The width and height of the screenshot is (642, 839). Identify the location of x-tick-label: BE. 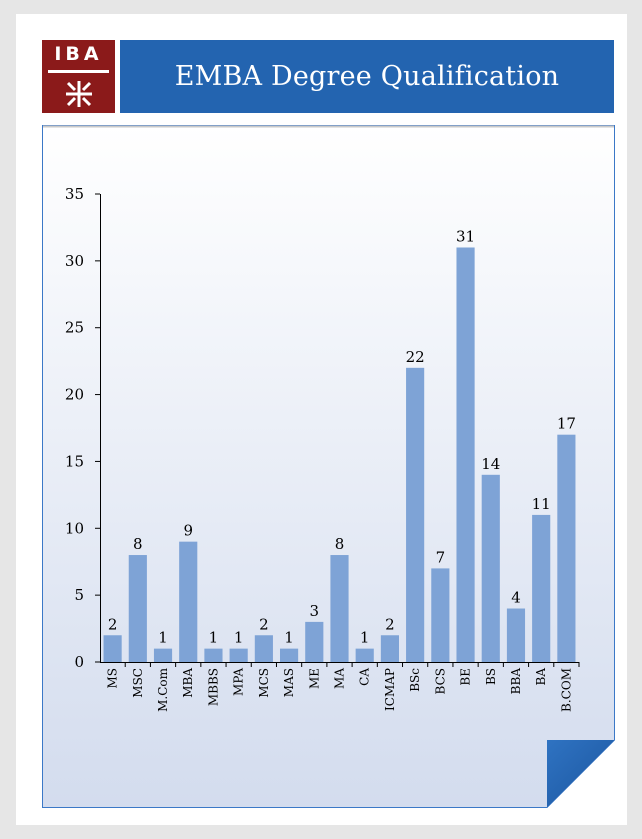
(466, 677).